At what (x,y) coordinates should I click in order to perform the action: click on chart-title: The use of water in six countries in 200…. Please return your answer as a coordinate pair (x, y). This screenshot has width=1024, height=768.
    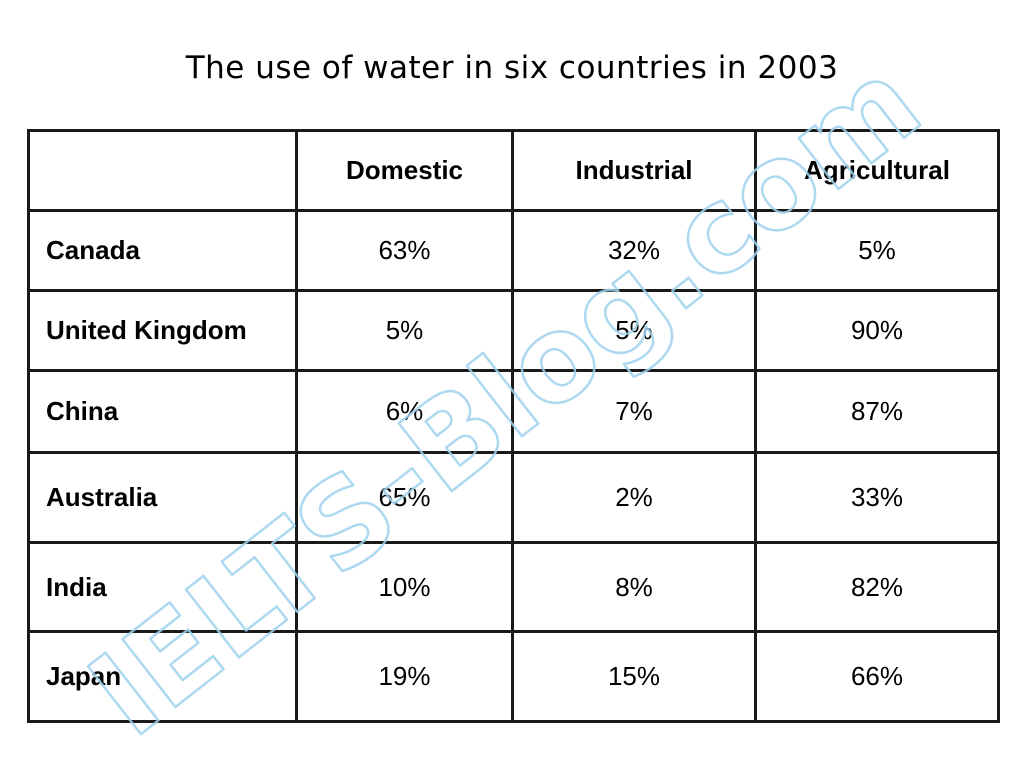
    Looking at the image, I should click on (512, 68).